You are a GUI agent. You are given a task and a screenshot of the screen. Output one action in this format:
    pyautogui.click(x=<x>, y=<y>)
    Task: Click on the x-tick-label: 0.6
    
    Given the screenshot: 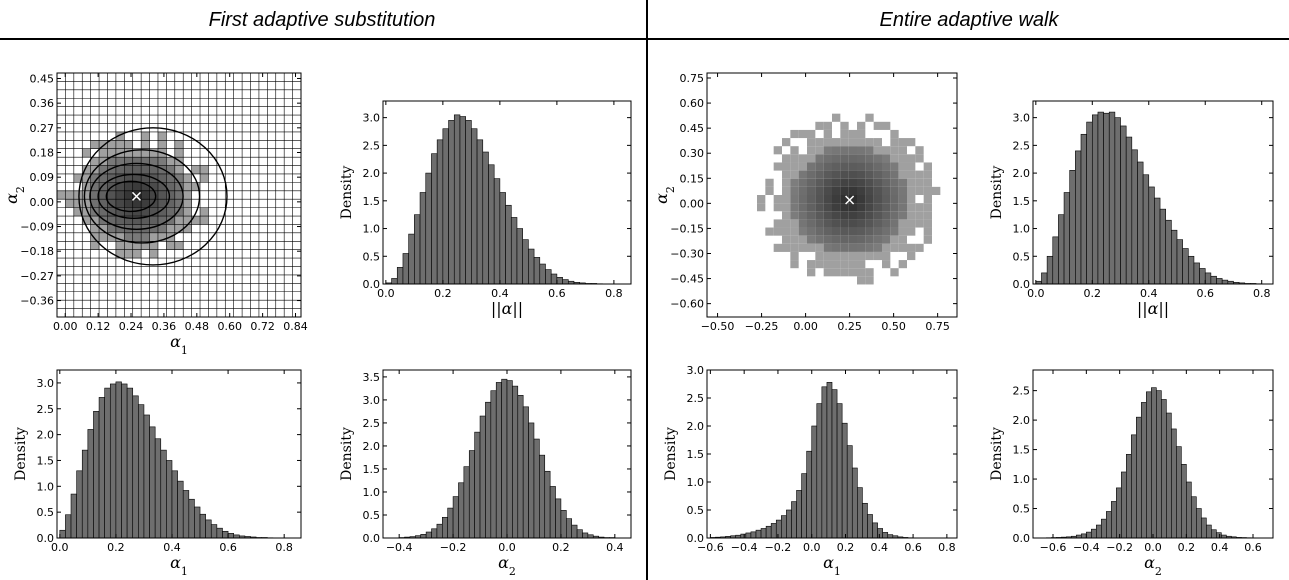 What is the action you would take?
    pyautogui.click(x=1205, y=293)
    